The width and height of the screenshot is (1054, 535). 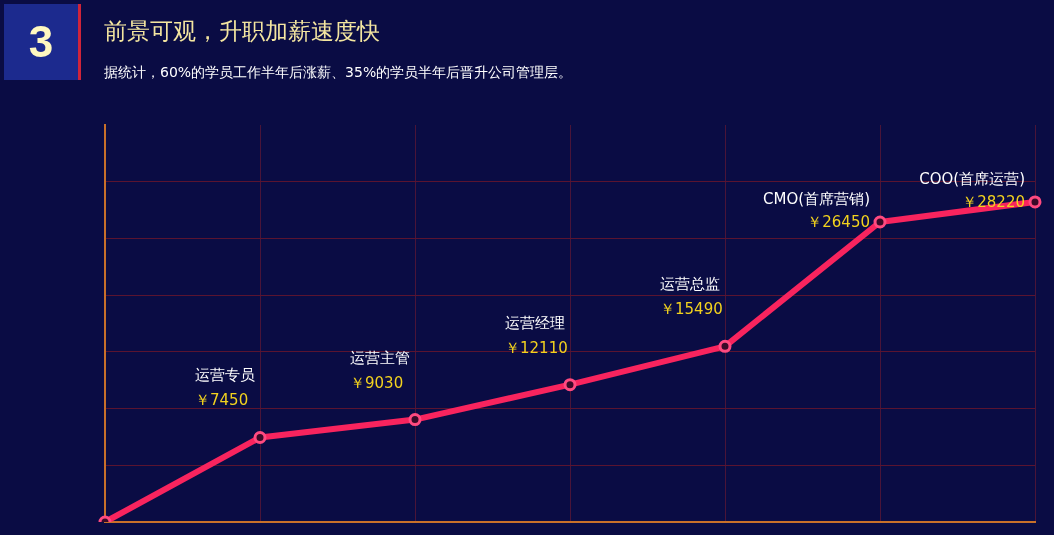 I want to click on chart-subtitle: 据统计，60%的学员工作半年后涨薪、35%的学员半年后晋升公司管理层。, so click(x=338, y=73).